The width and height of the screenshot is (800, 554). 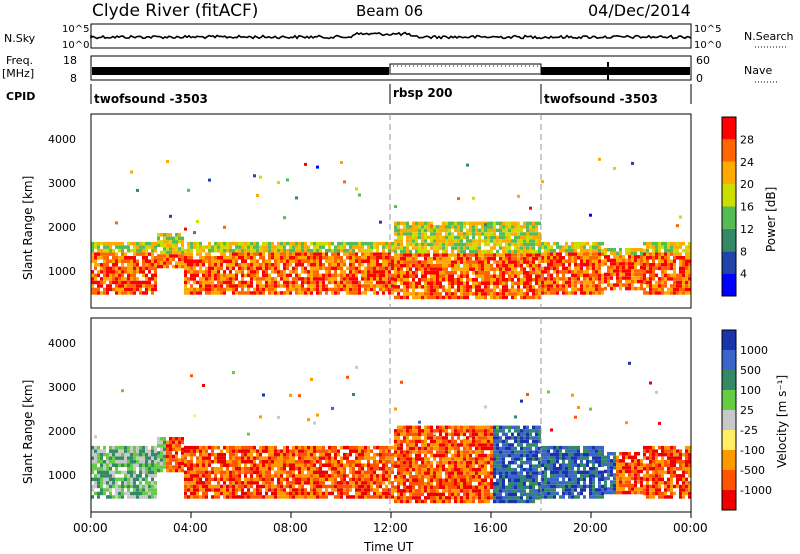 What do you see at coordinates (707, 45) in the screenshot?
I see `nsearch-tick-bottom: 10^0` at bounding box center [707, 45].